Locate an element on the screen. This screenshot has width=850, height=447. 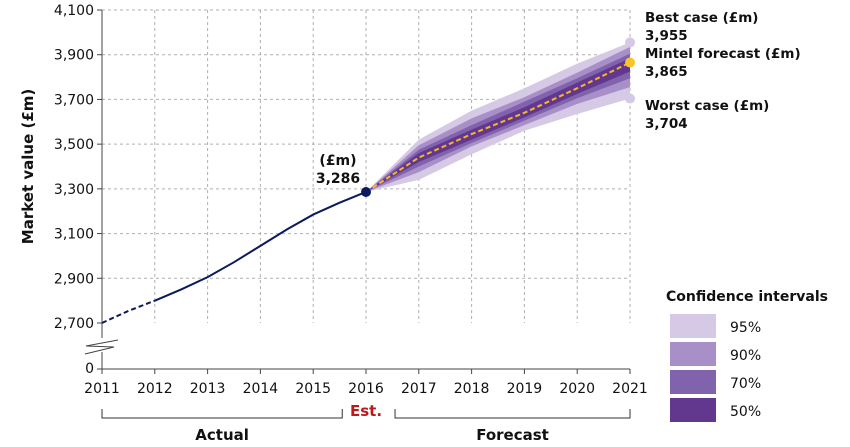
legend-item-label: 50% is located at coordinates (745, 412).